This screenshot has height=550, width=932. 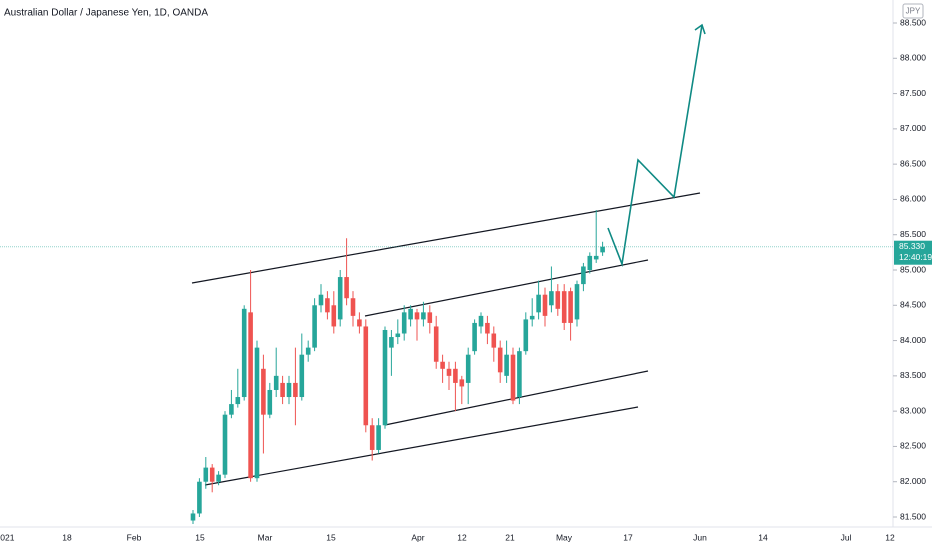 What do you see at coordinates (913, 340) in the screenshot?
I see `y-tick-label: 84.000` at bounding box center [913, 340].